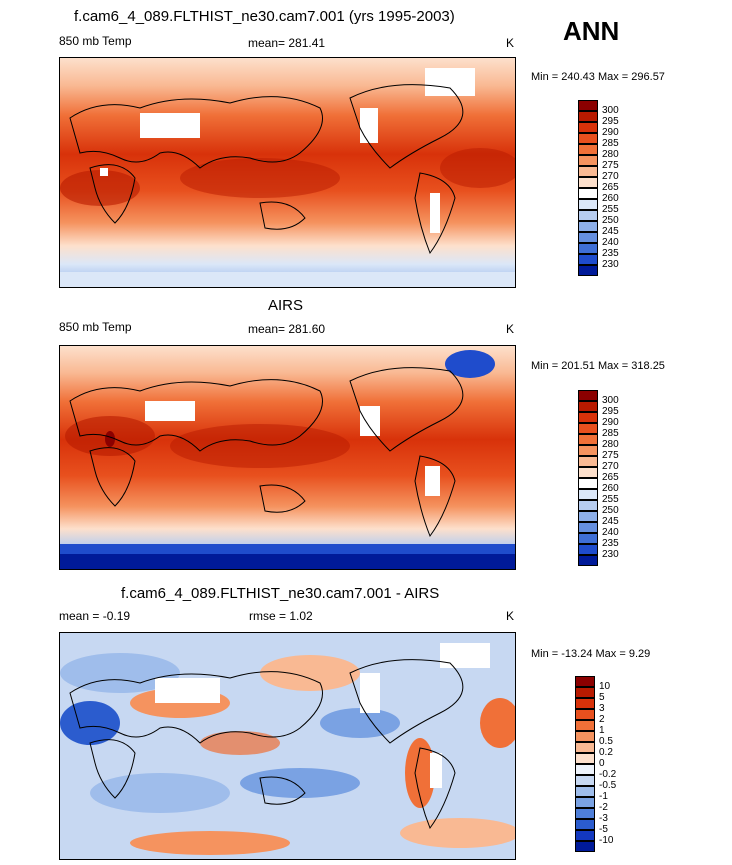 The image size is (732, 865). What do you see at coordinates (606, 840) in the screenshot?
I see `panel3-colorbar-tick: -10` at bounding box center [606, 840].